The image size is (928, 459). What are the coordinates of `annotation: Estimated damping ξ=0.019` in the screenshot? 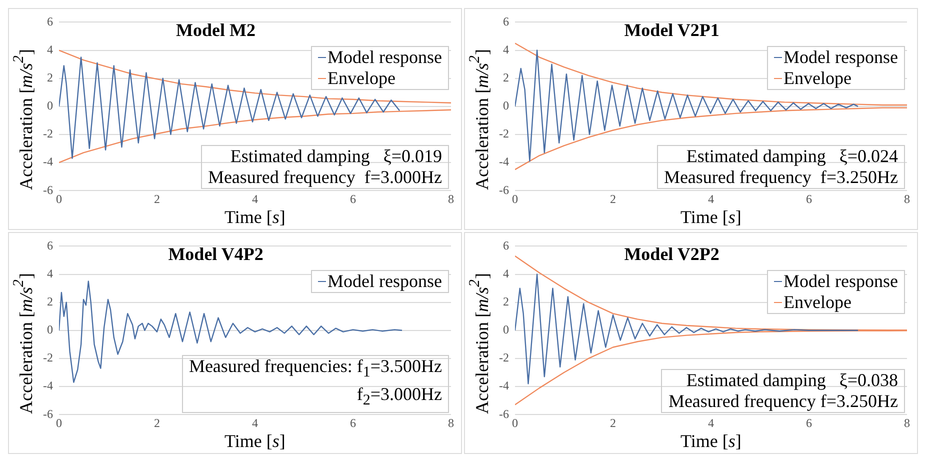 It's located at (335, 156).